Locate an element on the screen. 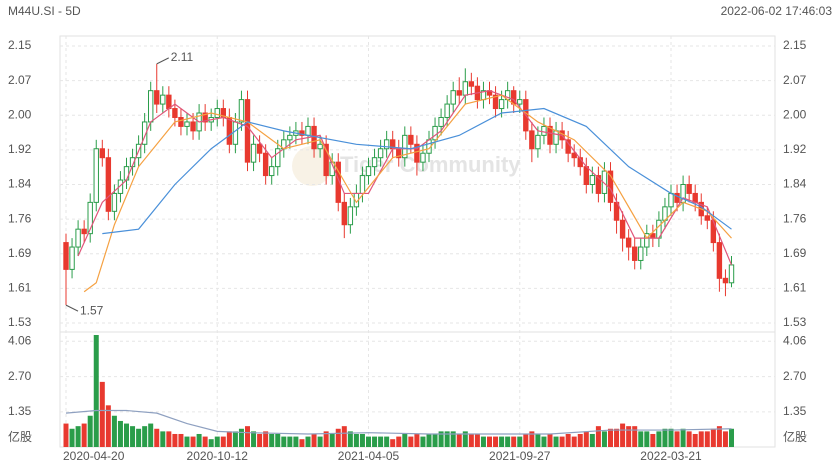 This screenshot has height=470, width=840. y-tick-label: 1.69 is located at coordinates (20, 253).